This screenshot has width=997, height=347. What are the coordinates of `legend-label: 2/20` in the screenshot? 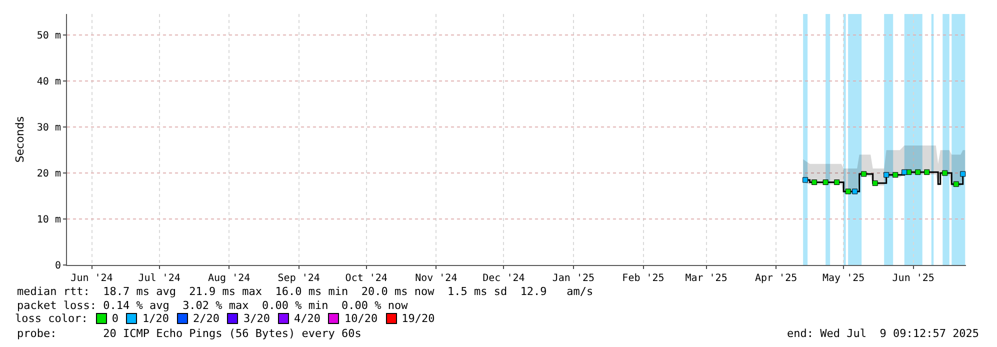 It's located at (206, 318).